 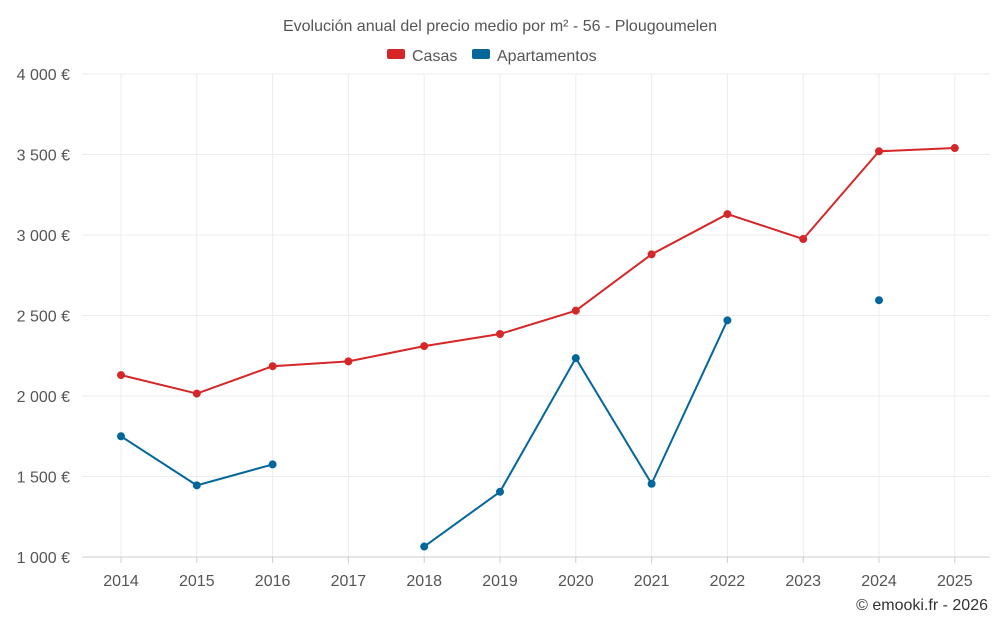 What do you see at coordinates (43, 75) in the screenshot?
I see `y-tick-label: 4 000 €` at bounding box center [43, 75].